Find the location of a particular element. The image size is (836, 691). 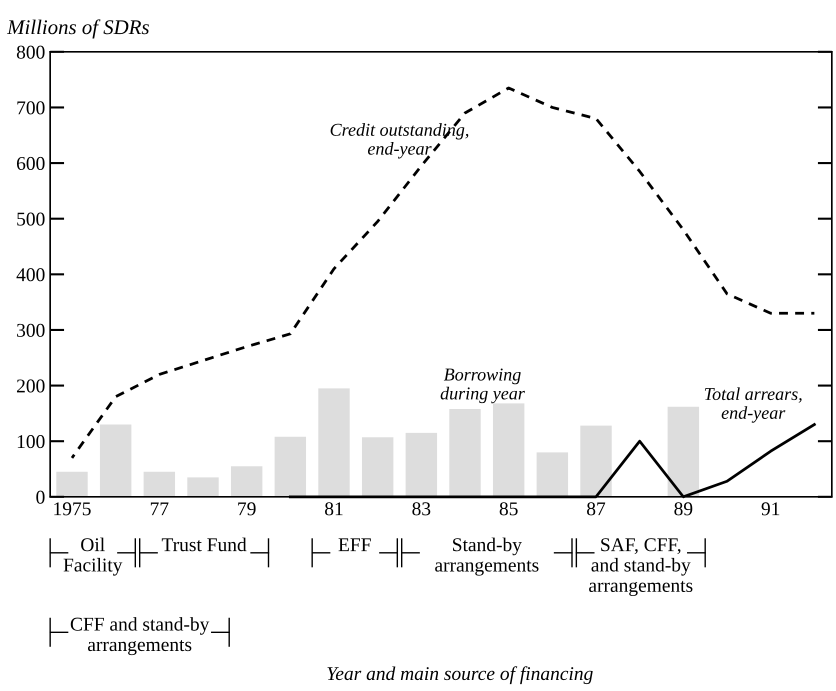

x-tick-label: 87 is located at coordinates (596, 509).